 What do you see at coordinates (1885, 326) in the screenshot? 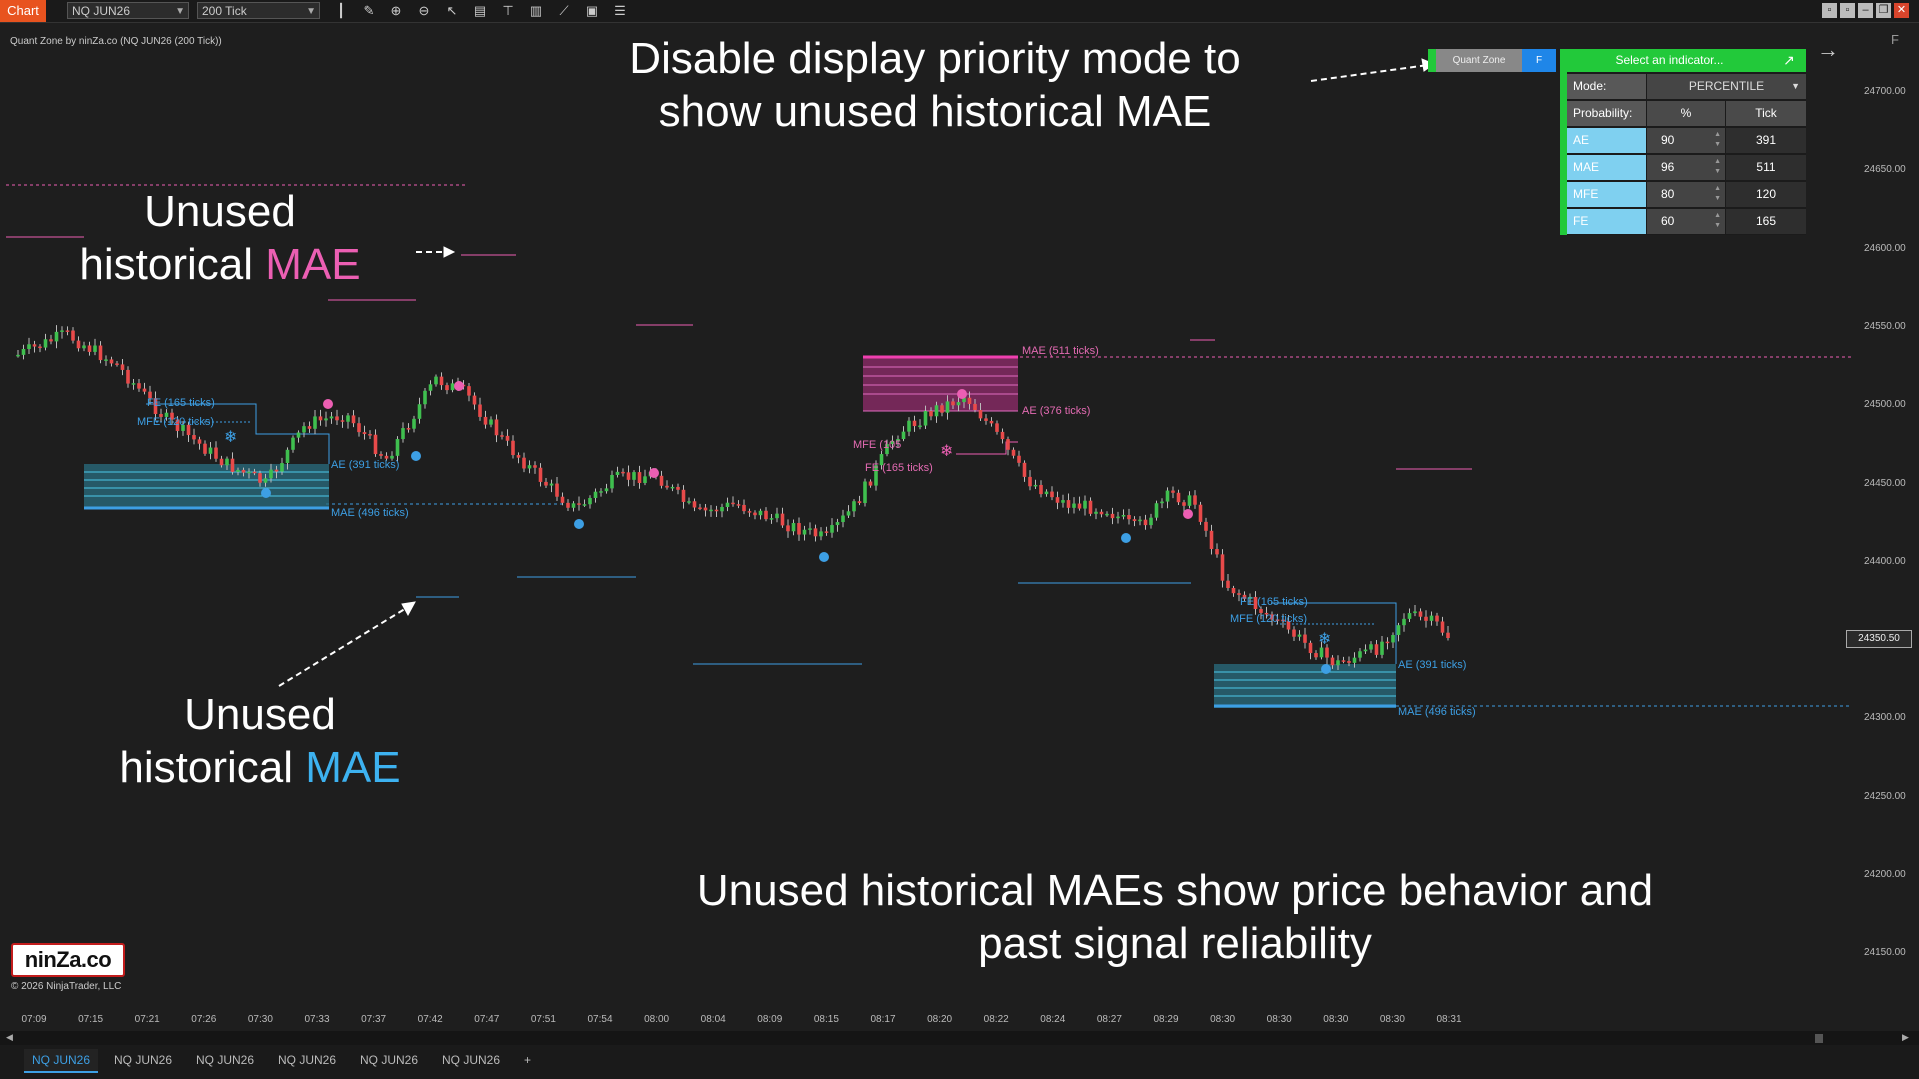
I see `price-axis-label: 24550.00` at bounding box center [1885, 326].